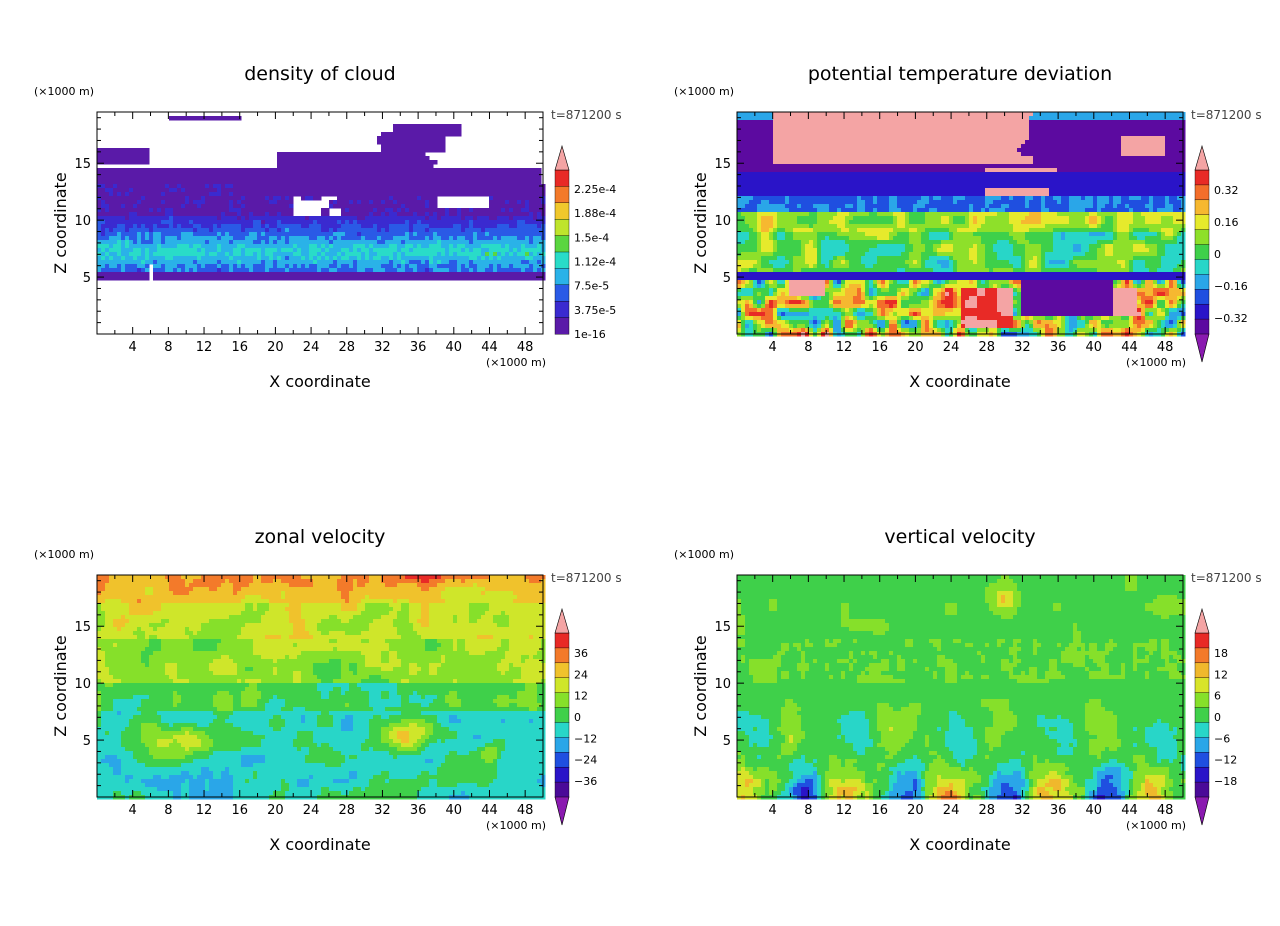  Describe the element at coordinates (595, 213) in the screenshot. I see `colorbar-label: 1.88e-4` at that location.